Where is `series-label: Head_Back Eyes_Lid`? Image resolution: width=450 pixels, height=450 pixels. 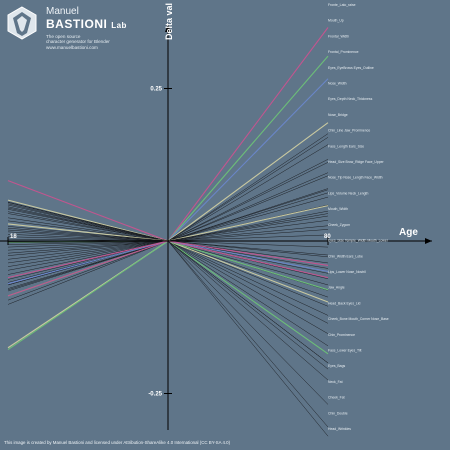 series-label: Head_Back Eyes_Lid is located at coordinates (344, 303).